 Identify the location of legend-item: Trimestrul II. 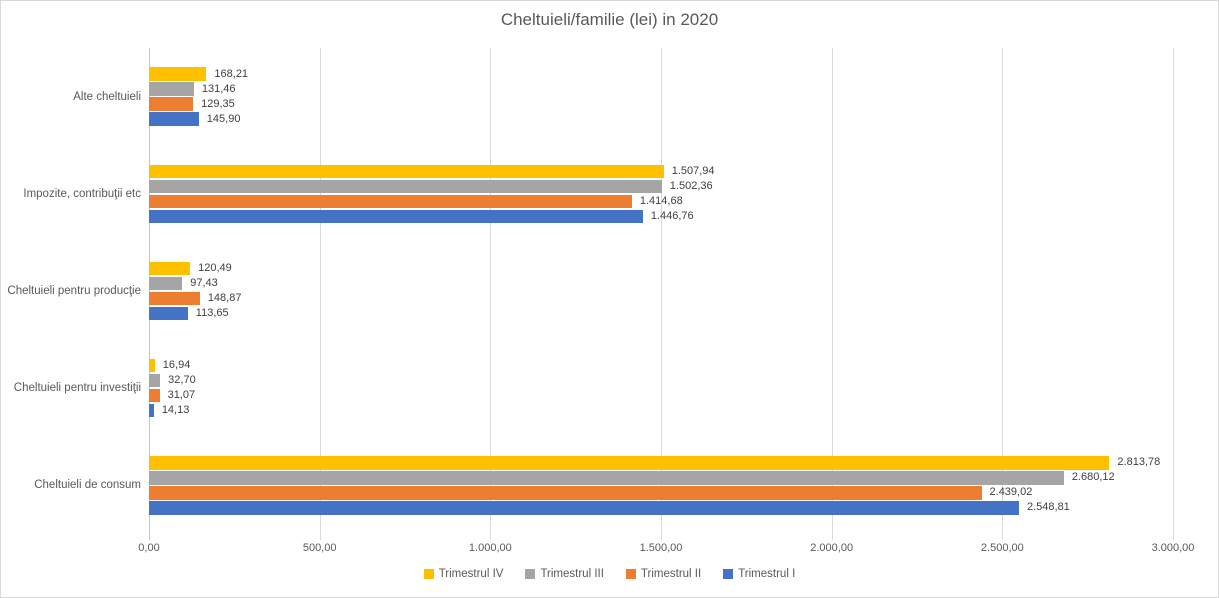
(663, 574).